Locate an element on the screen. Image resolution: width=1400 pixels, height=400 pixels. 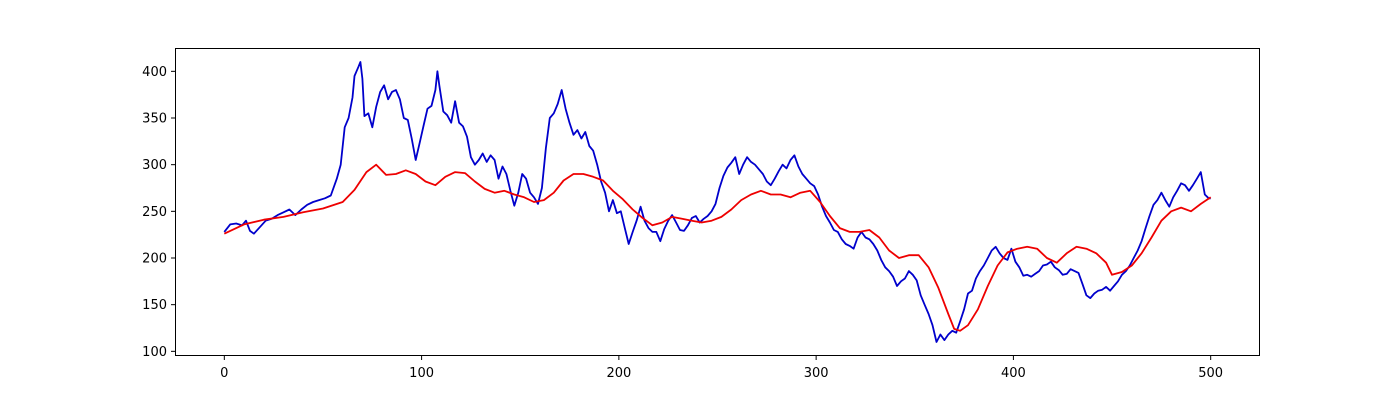
y-tick-label: 300 is located at coordinates (154, 165).